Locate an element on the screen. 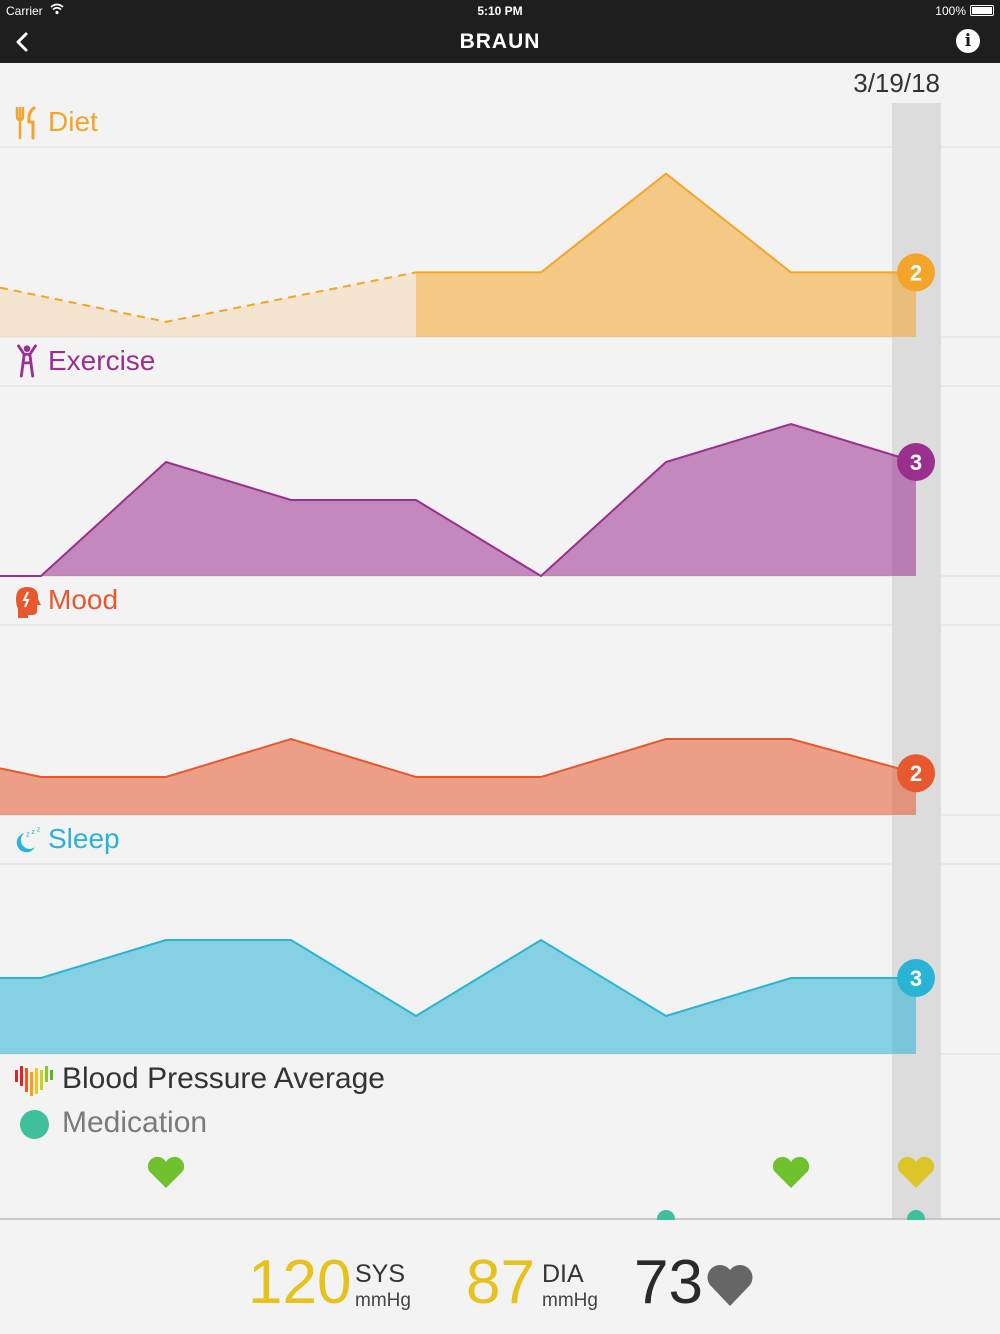 Image resolution: width=1000 pixels, height=1334 pixels. diet-current-value: 2 is located at coordinates (916, 272).